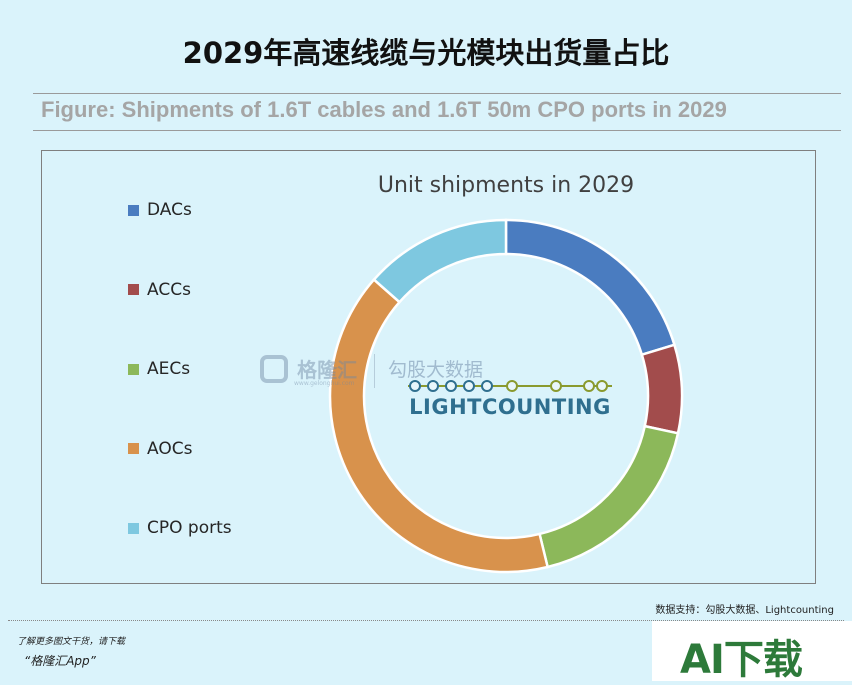 This screenshot has width=852, height=685. What do you see at coordinates (169, 369) in the screenshot?
I see `legend-label: AECs` at bounding box center [169, 369].